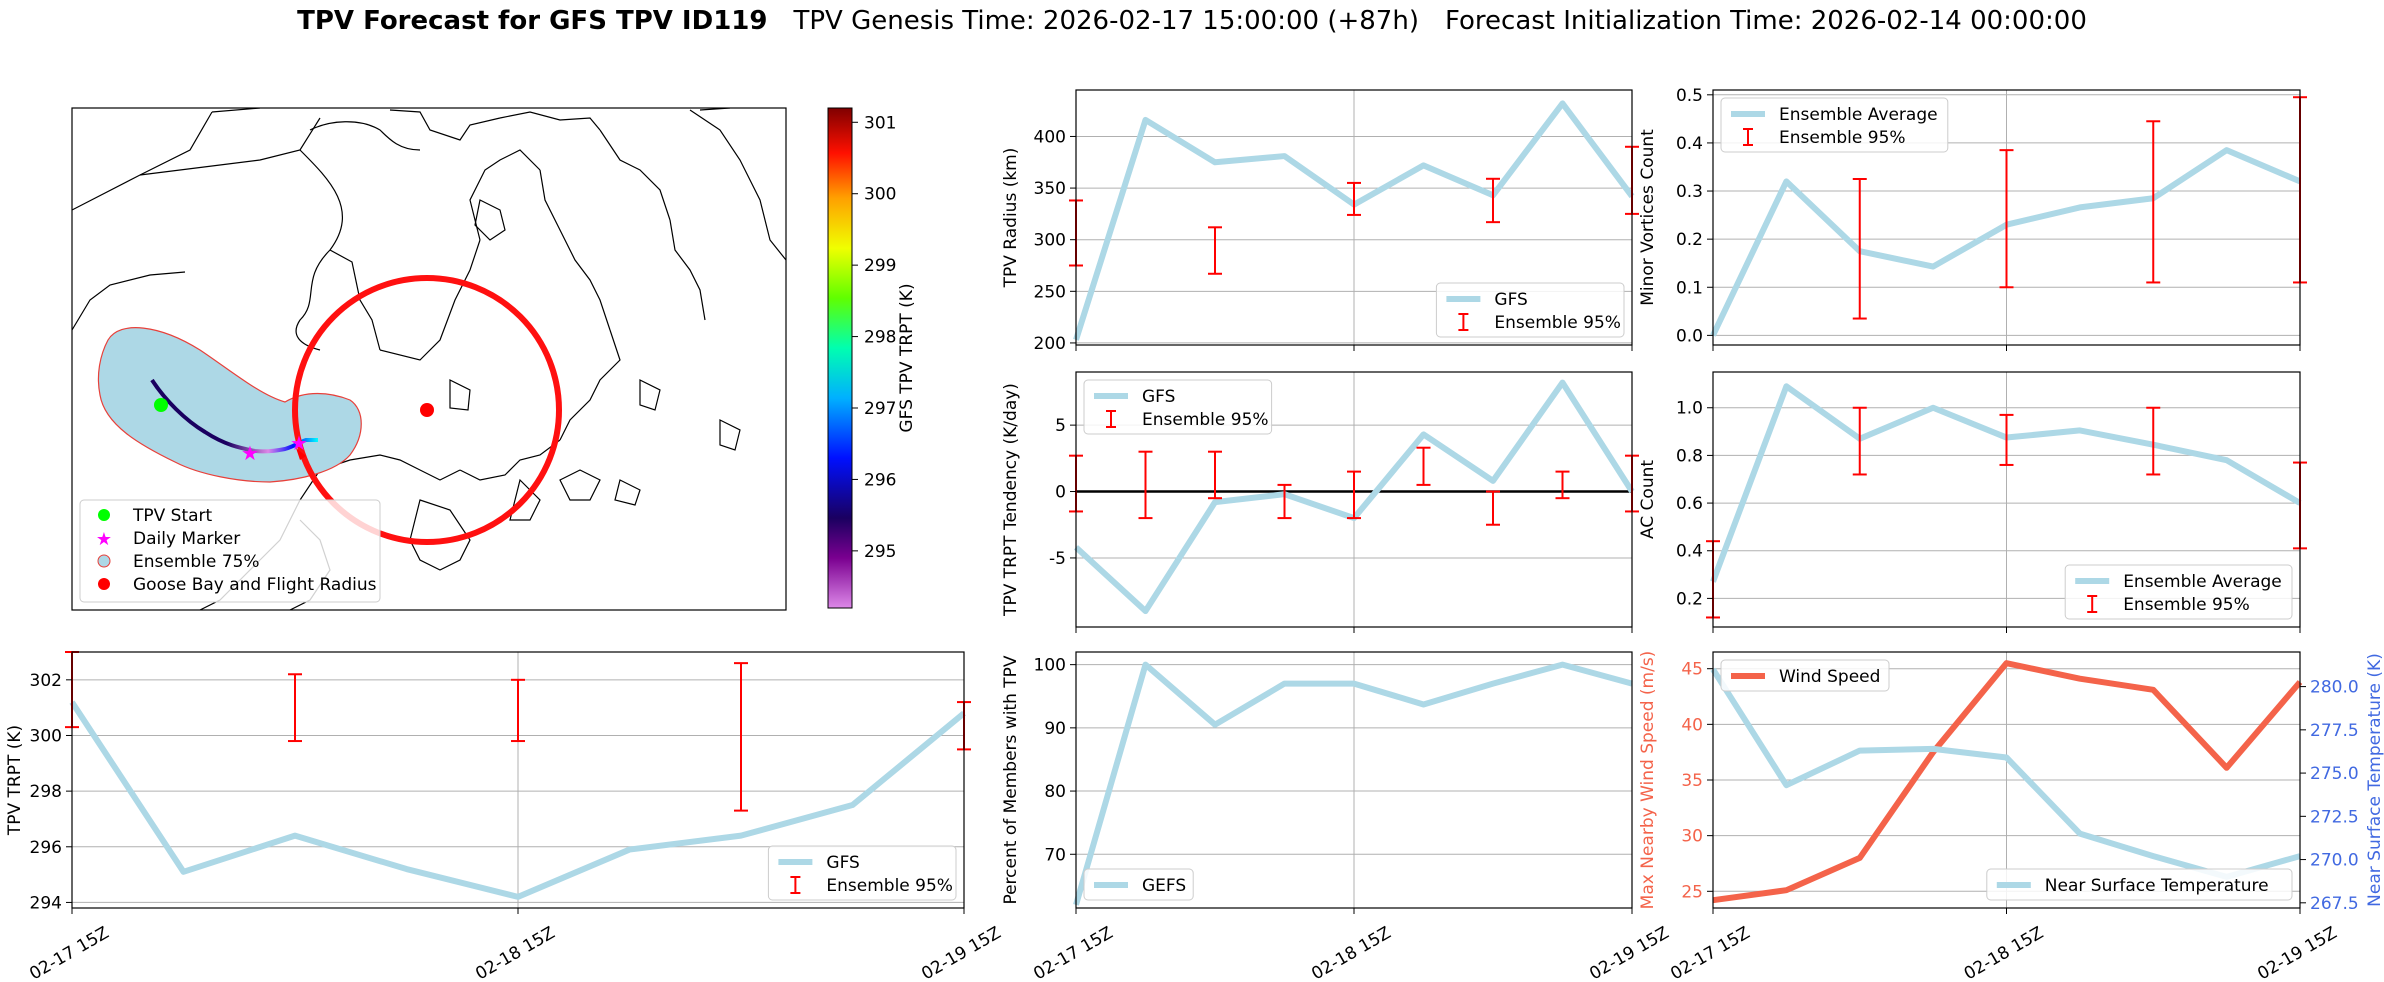 The width and height of the screenshot is (2384, 982). I want to click on y-tick-label: 200, so click(1050, 344).